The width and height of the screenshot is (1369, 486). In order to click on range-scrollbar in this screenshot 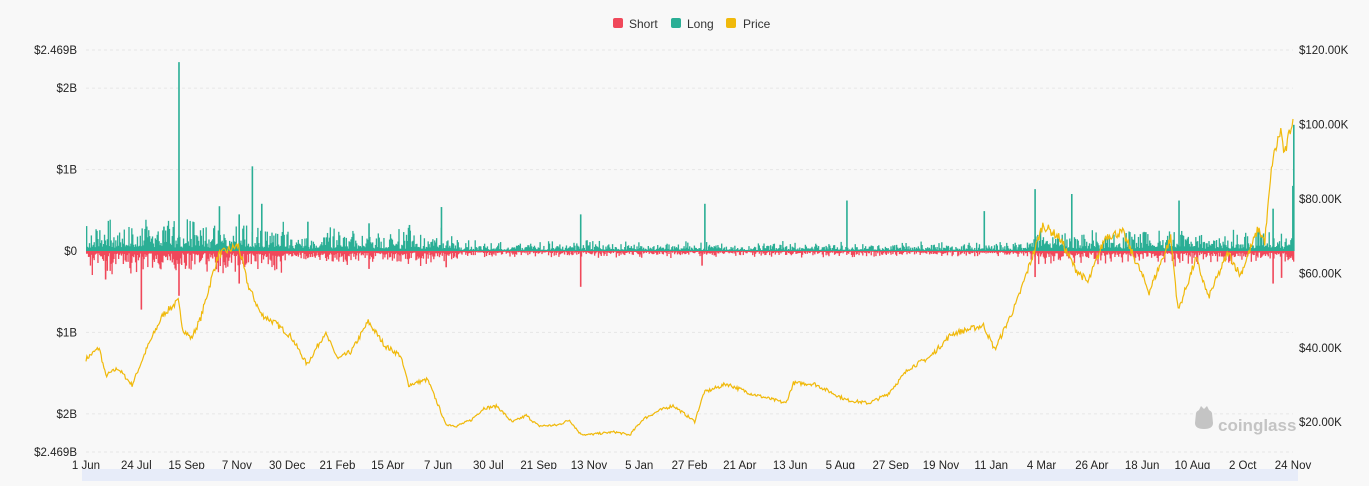, I will do `click(690, 475)`.